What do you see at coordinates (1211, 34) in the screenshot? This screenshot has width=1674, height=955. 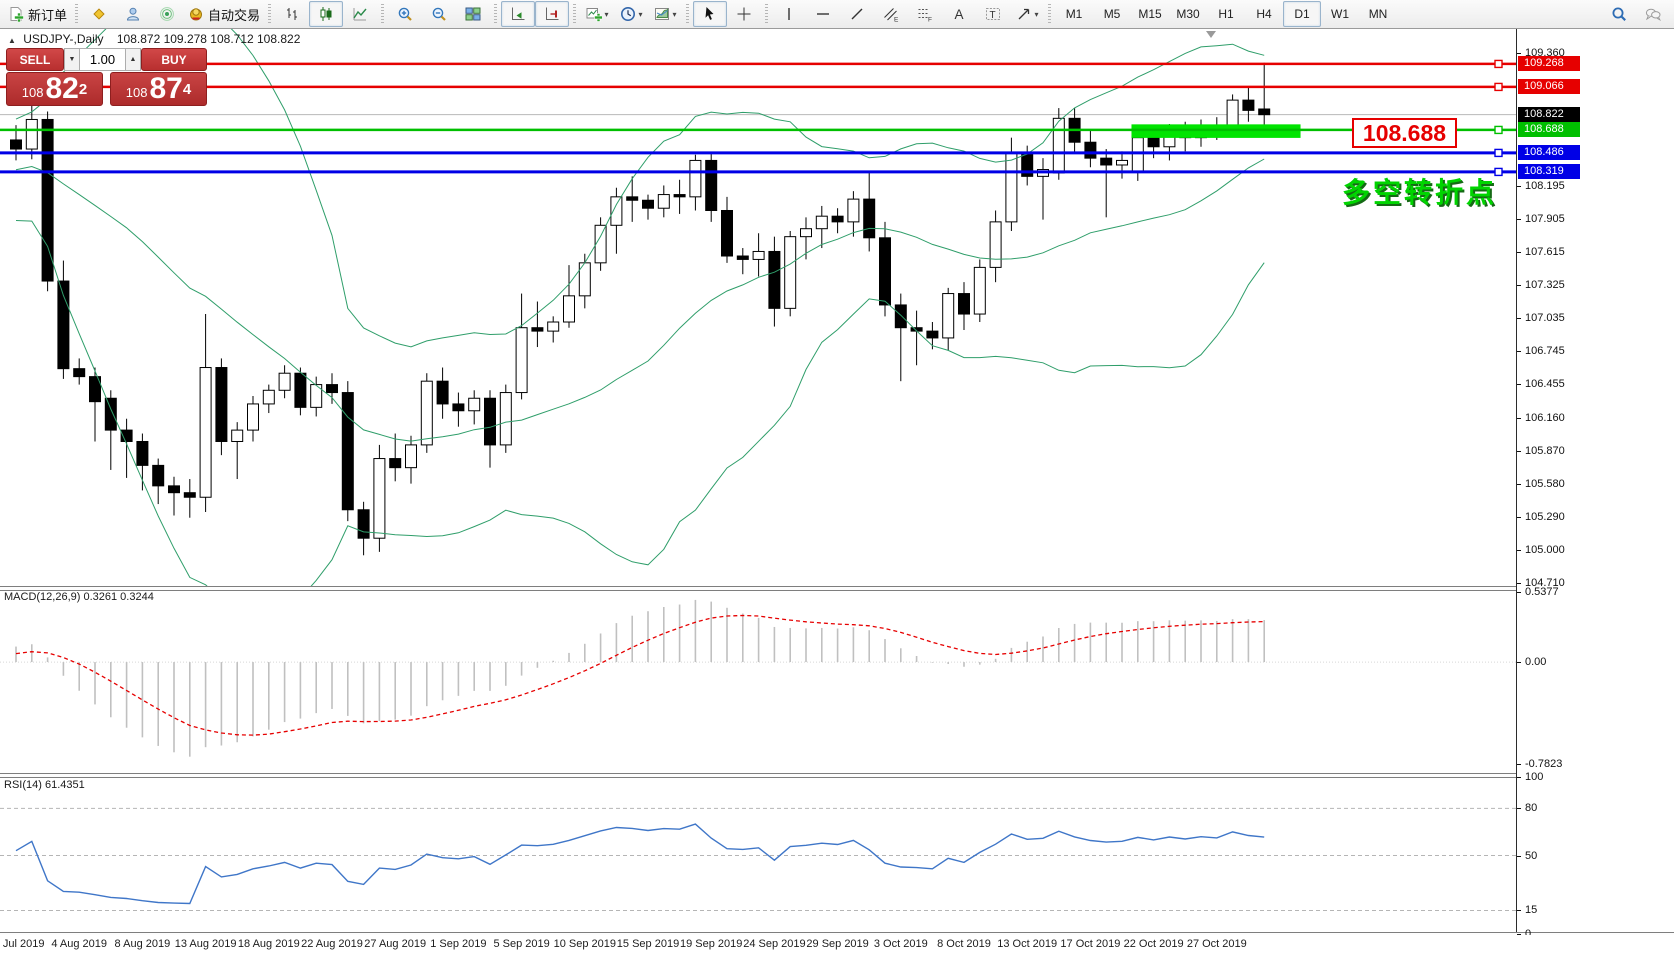 I see `chart-shift-marker-icon` at bounding box center [1211, 34].